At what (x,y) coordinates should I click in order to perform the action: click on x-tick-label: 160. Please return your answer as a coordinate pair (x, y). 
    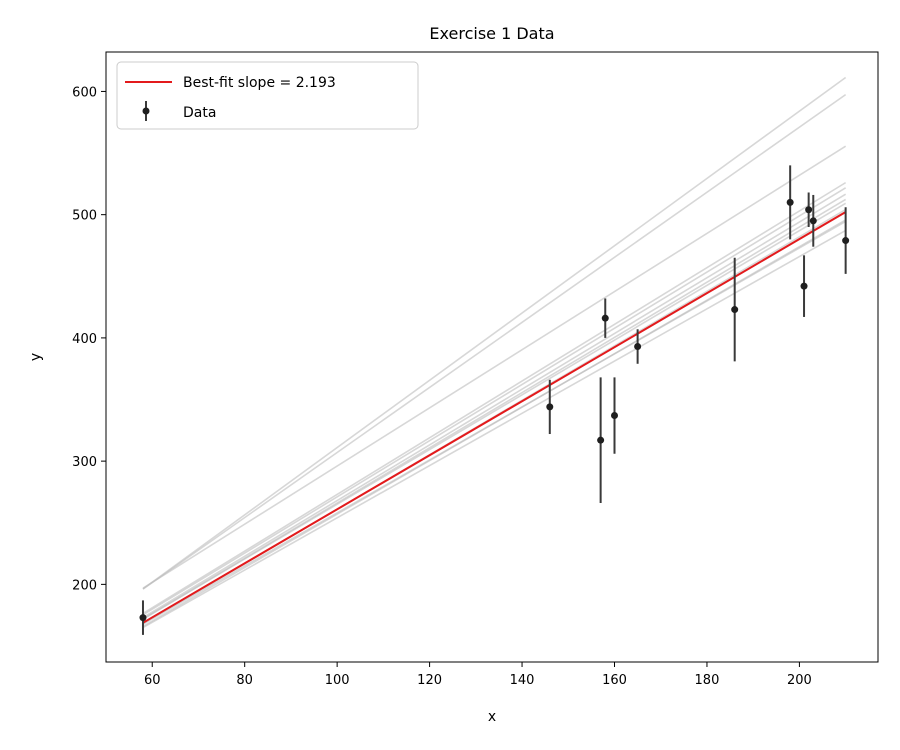
    Looking at the image, I should click on (614, 680).